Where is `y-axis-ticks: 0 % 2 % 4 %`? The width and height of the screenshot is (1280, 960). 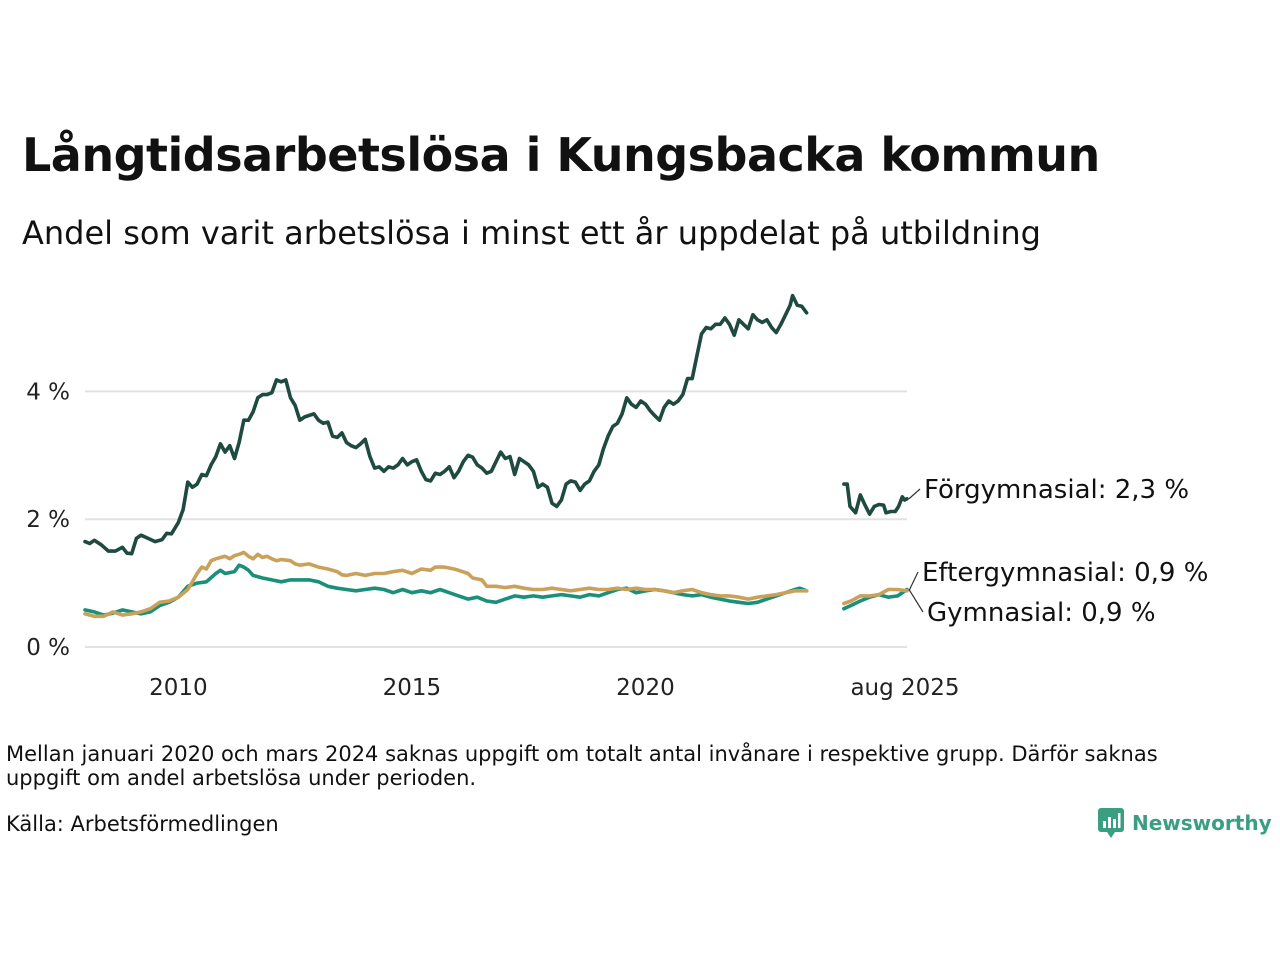
y-axis-ticks: 0 % 2 % 4 % is located at coordinates (48, 520).